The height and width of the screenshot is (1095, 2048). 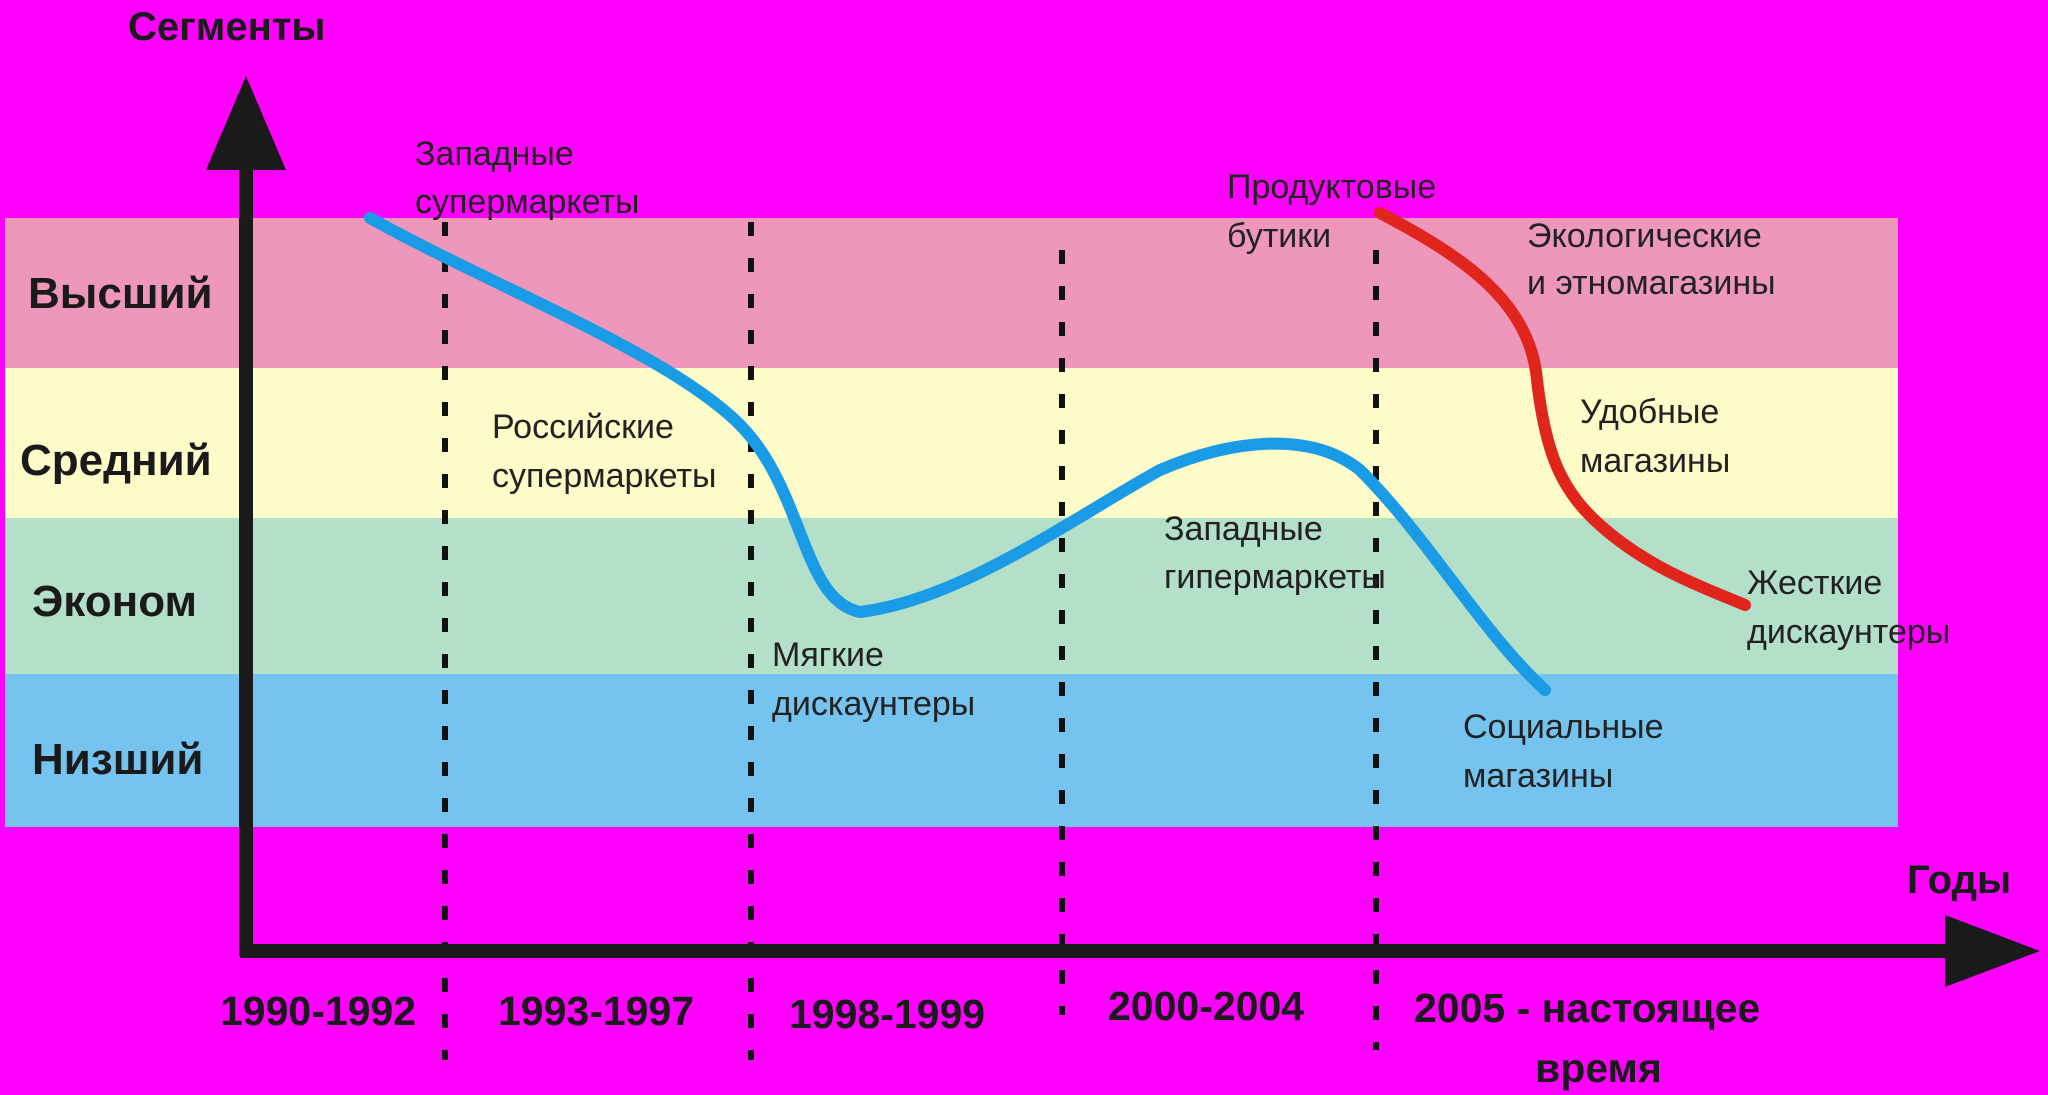 I want to click on svg-text: Социальные, so click(x=1563, y=727).